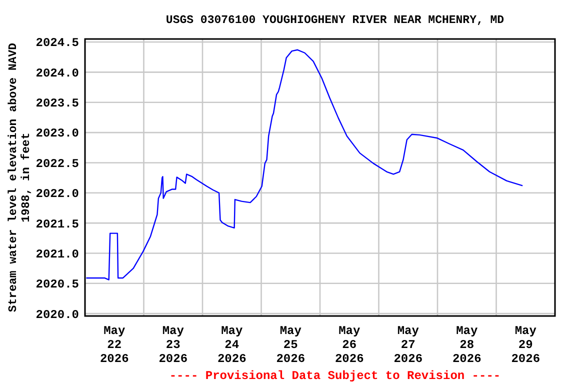 Image resolution: width=576 pixels, height=384 pixels. What do you see at coordinates (349, 345) in the screenshot?
I see `x-tick-label: May 26 2026` at bounding box center [349, 345].